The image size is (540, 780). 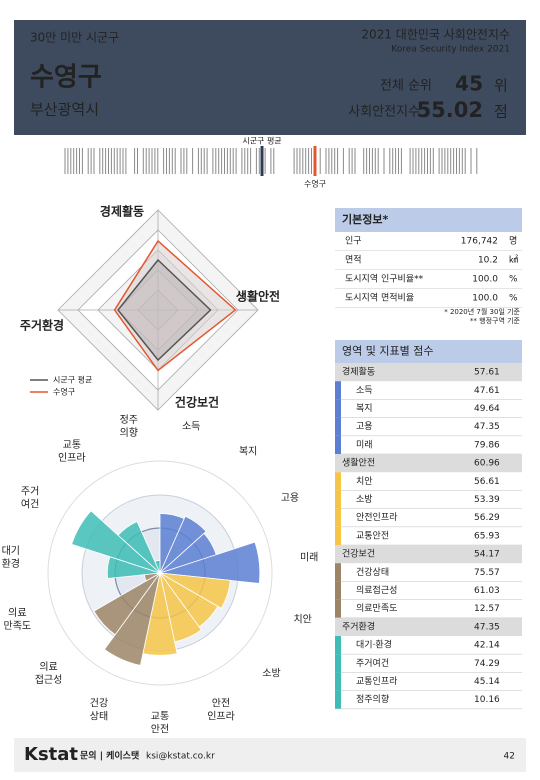 I want to click on category: 30만 미만 시군구, so click(x=74, y=38).